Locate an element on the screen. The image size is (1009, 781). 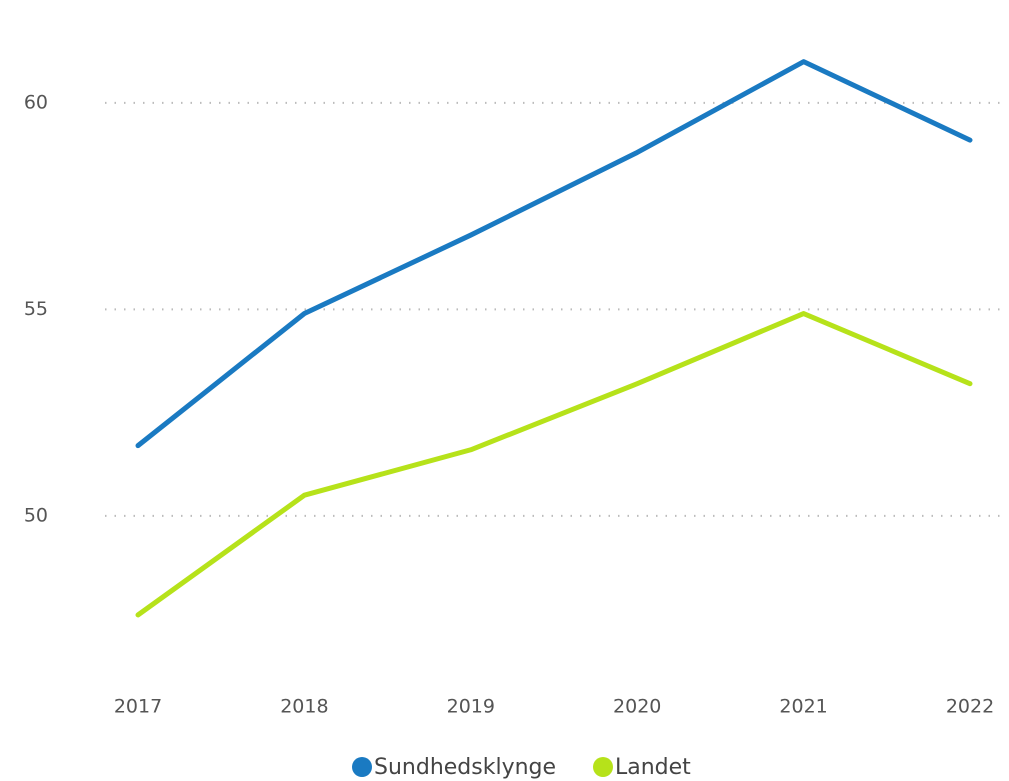
y-tick-label: 50 is located at coordinates (36, 515).